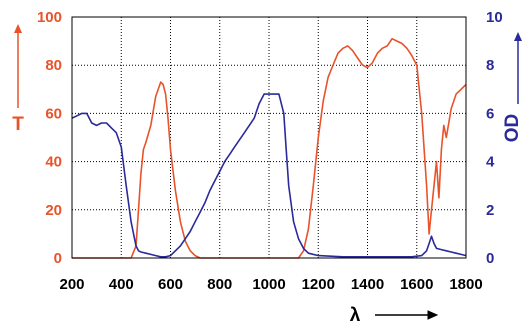  What do you see at coordinates (407, 315) in the screenshot?
I see `x-axis-arrow` at bounding box center [407, 315].